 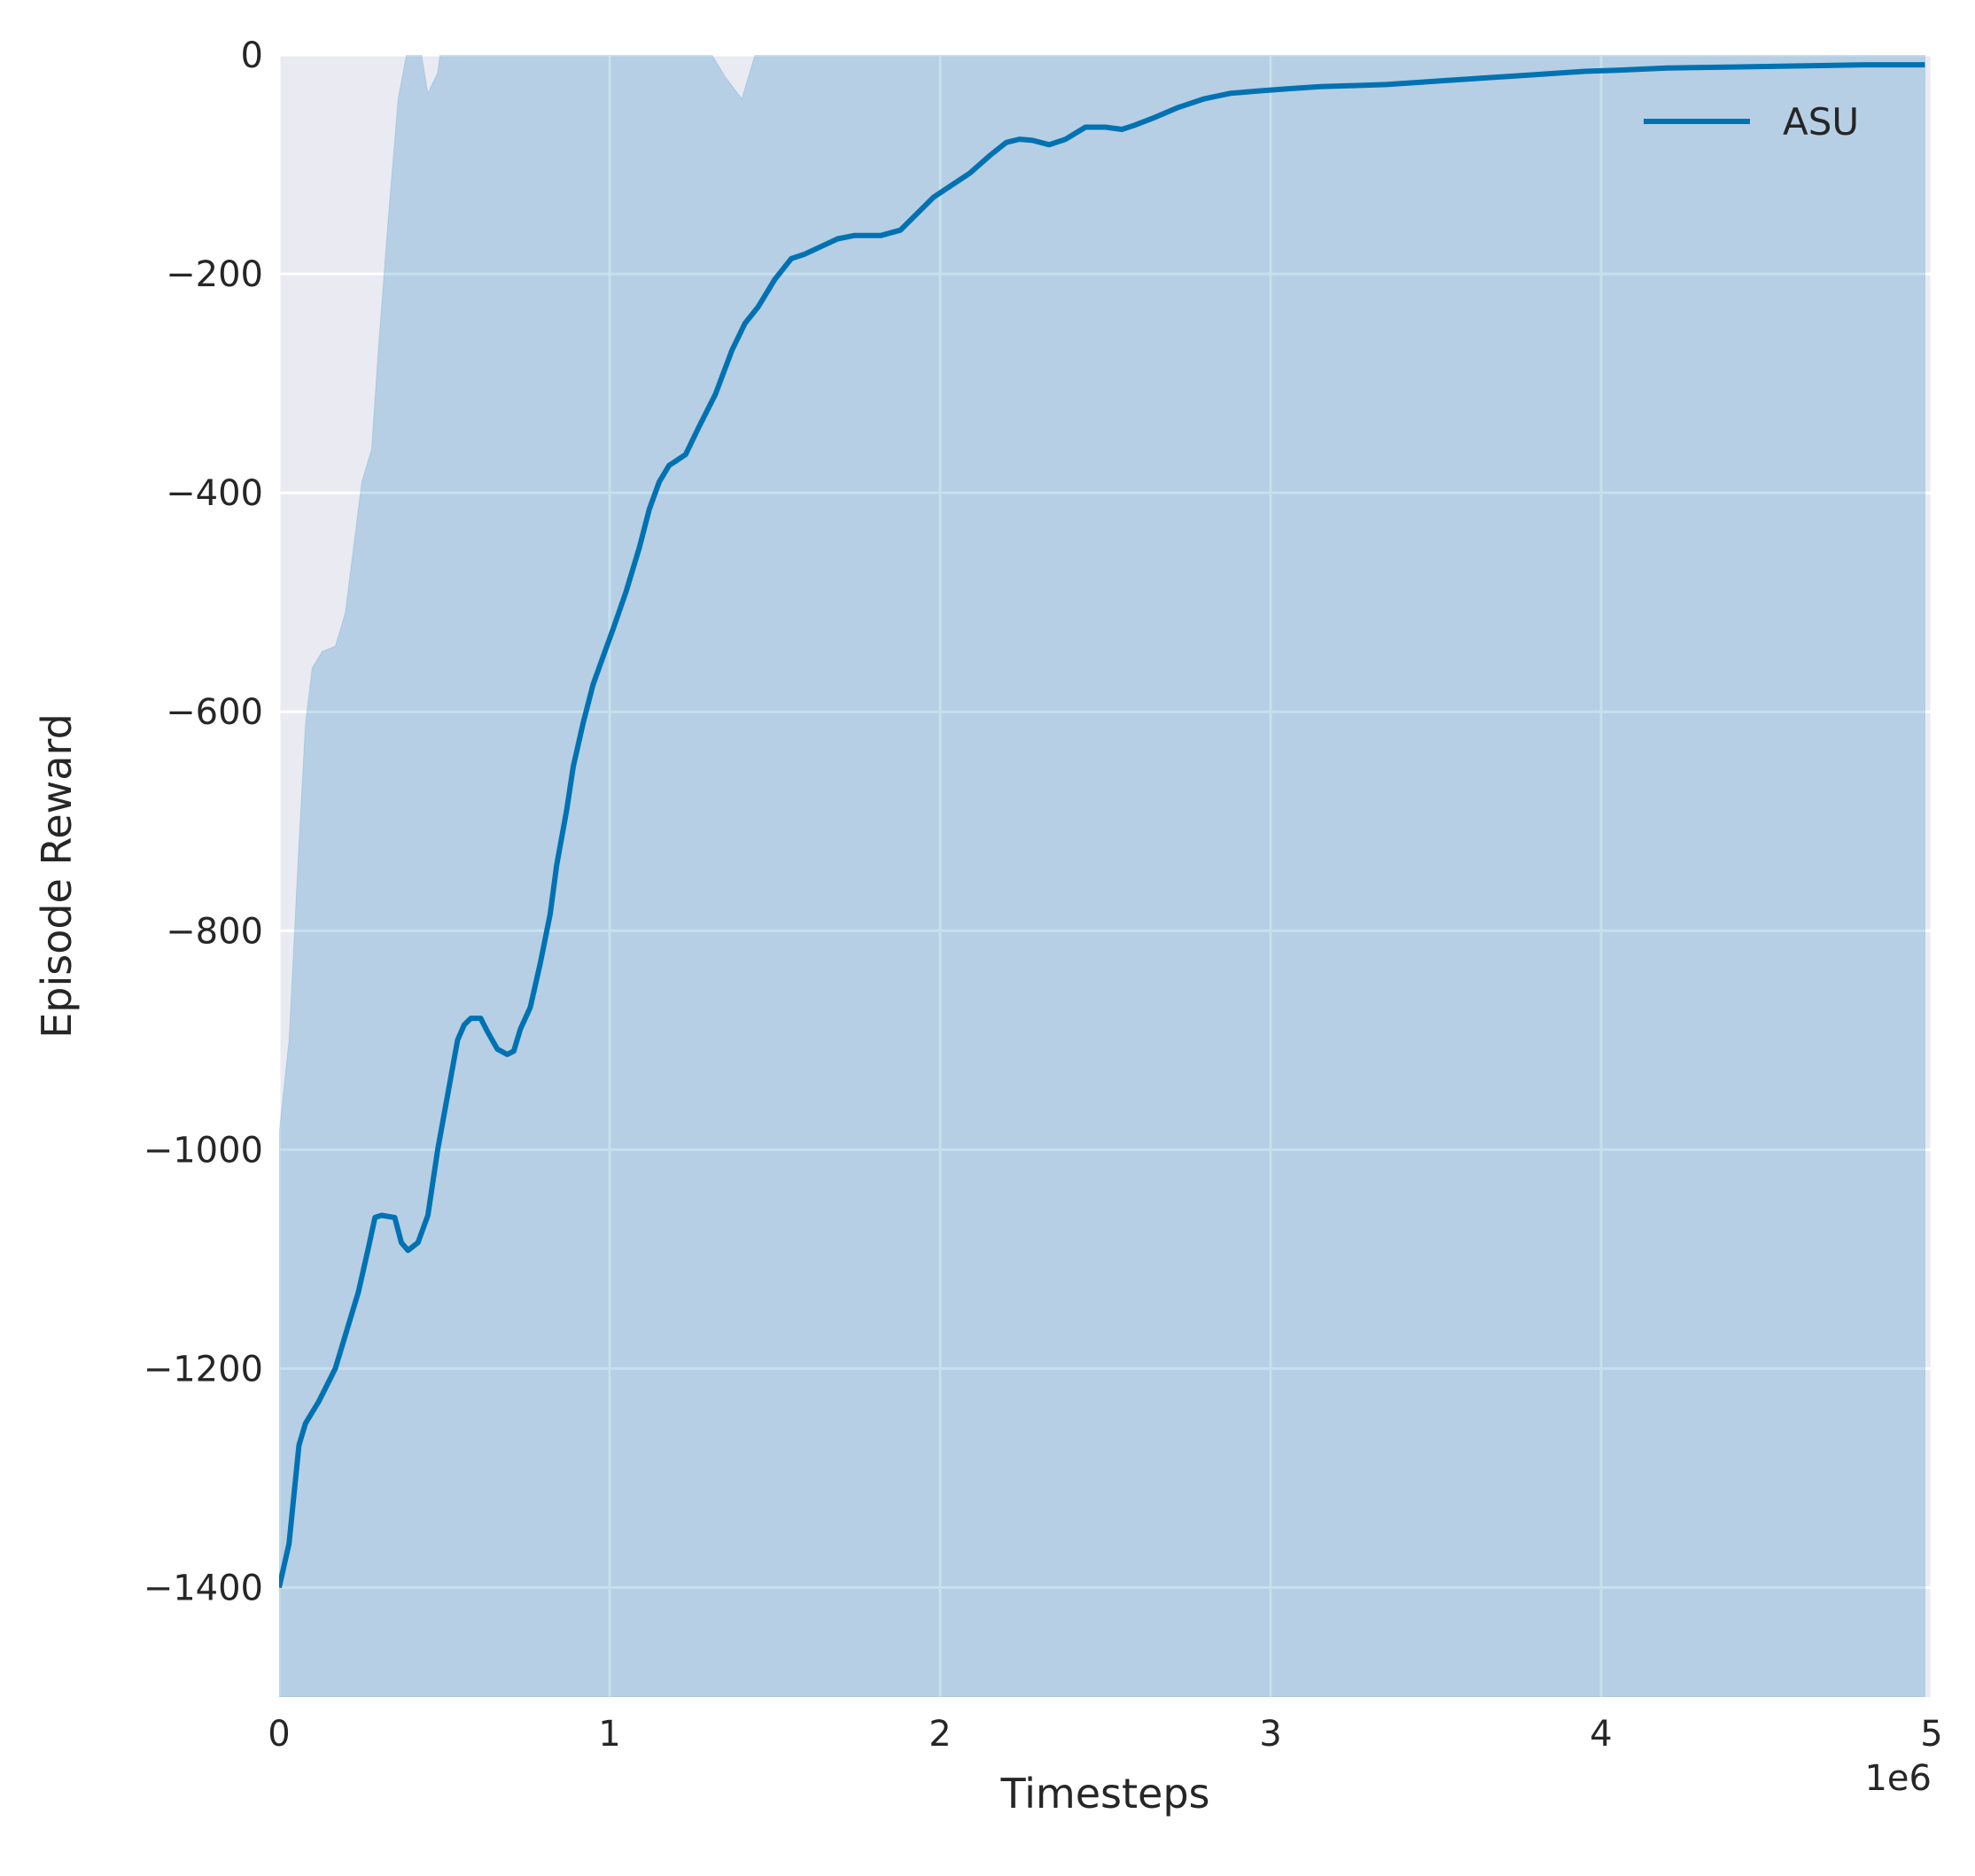 What do you see at coordinates (940, 1734) in the screenshot?
I see `x-tick-label: 2` at bounding box center [940, 1734].